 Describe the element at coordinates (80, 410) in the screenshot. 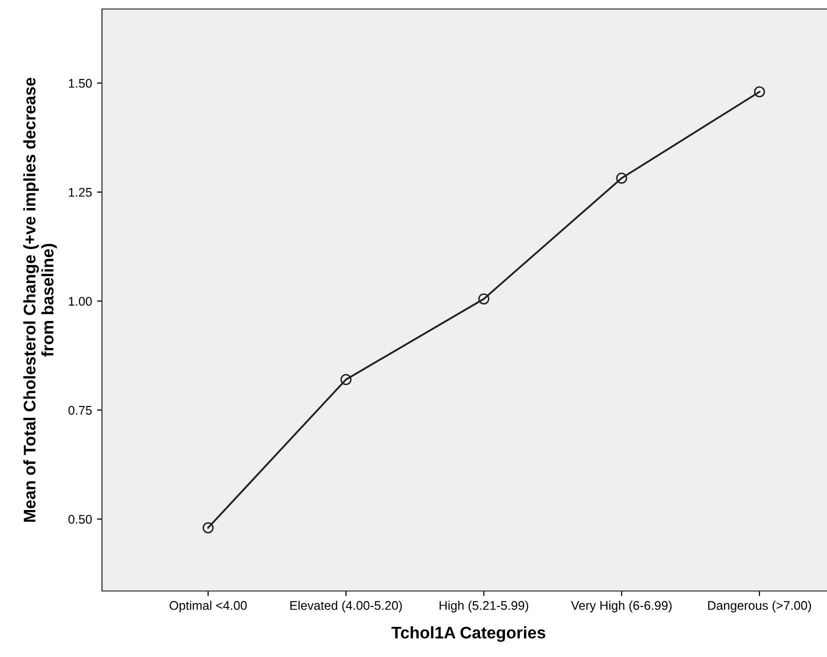

I see `y-tick-label: 0.75` at that location.